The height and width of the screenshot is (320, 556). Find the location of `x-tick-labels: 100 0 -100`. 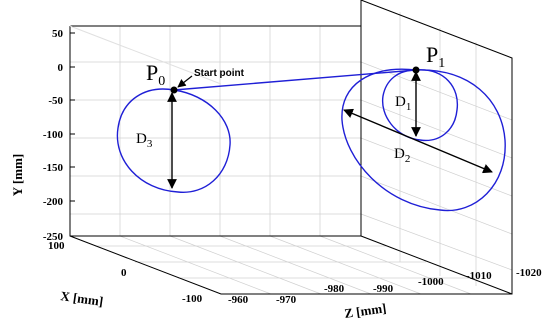

x-tick-labels: 100 0 -100 is located at coordinates (125, 272).